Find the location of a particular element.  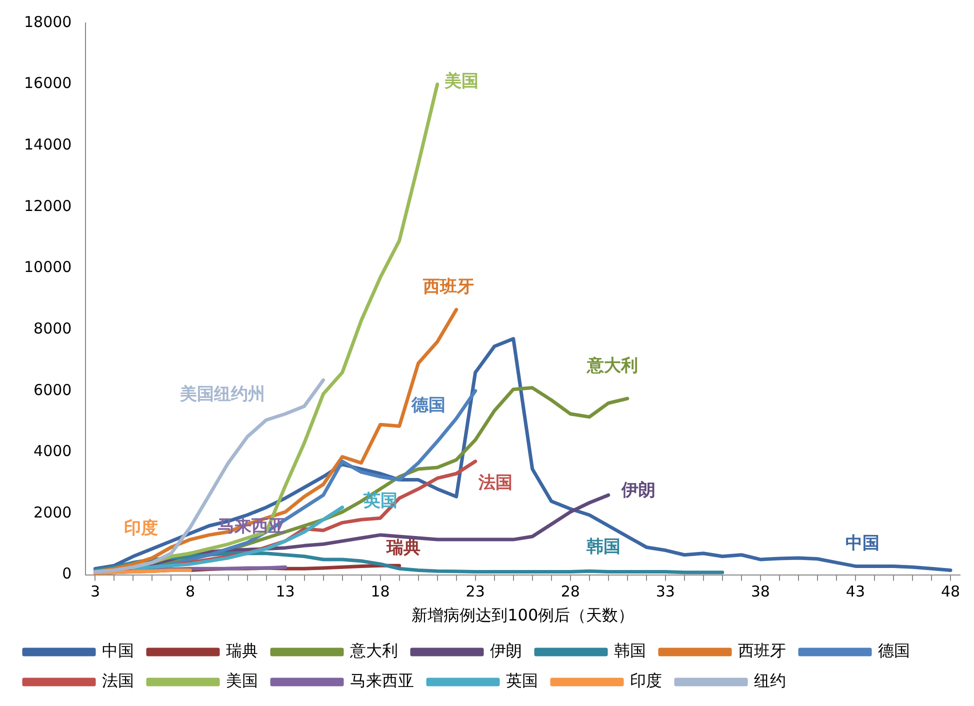

y-tick-label: 2000 is located at coordinates (53, 512).